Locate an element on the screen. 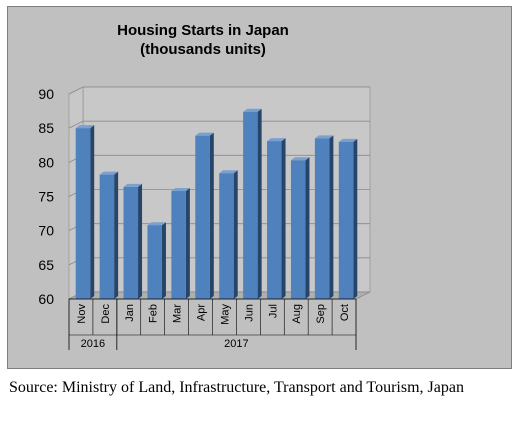 The width and height of the screenshot is (527, 430). x-tick-label: Aug is located at coordinates (297, 314).